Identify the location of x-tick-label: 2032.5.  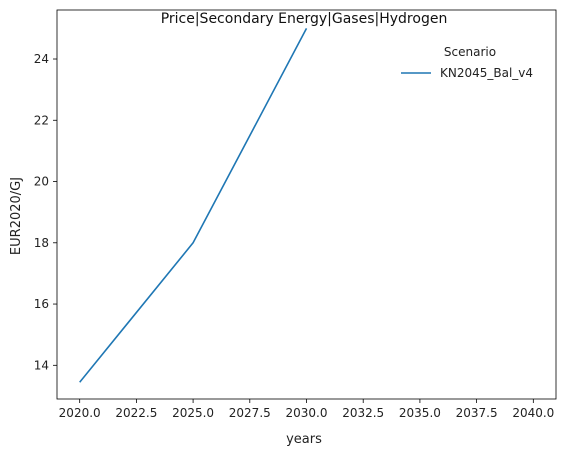
(363, 413).